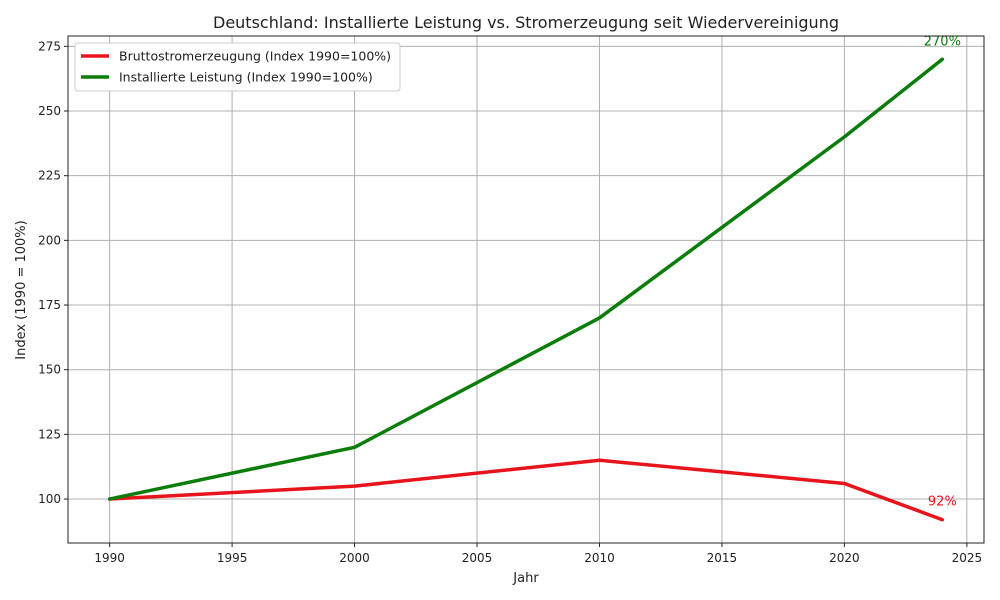 The width and height of the screenshot is (1000, 600). Describe the element at coordinates (246, 77) in the screenshot. I see `legend-label-1: Installierte Leistung (Index 1990=100%)` at that location.